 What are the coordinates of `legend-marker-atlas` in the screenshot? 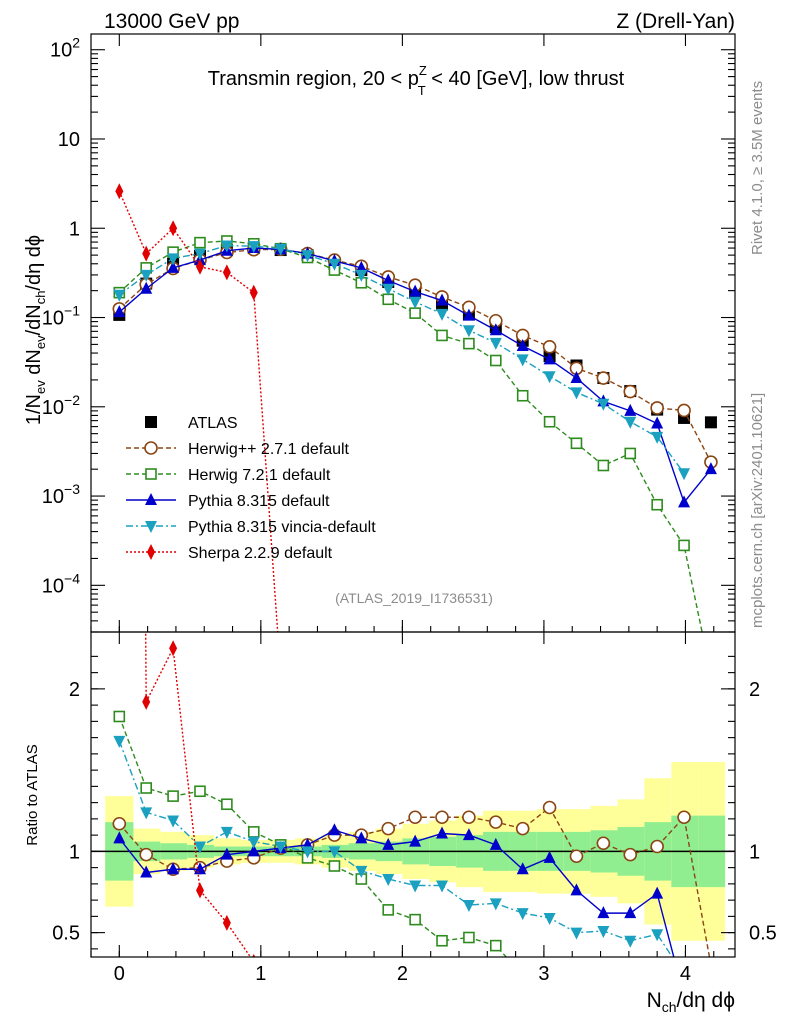 It's located at (151, 422).